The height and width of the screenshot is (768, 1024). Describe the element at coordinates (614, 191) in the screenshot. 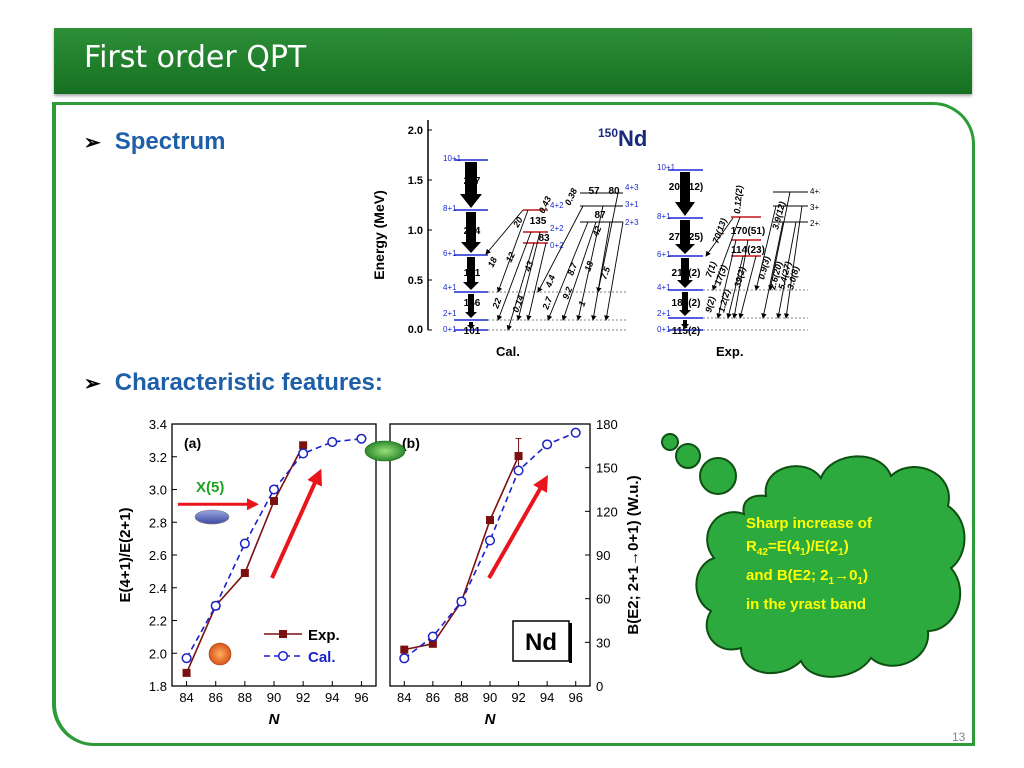

I see `cal-band3-value: 80` at that location.